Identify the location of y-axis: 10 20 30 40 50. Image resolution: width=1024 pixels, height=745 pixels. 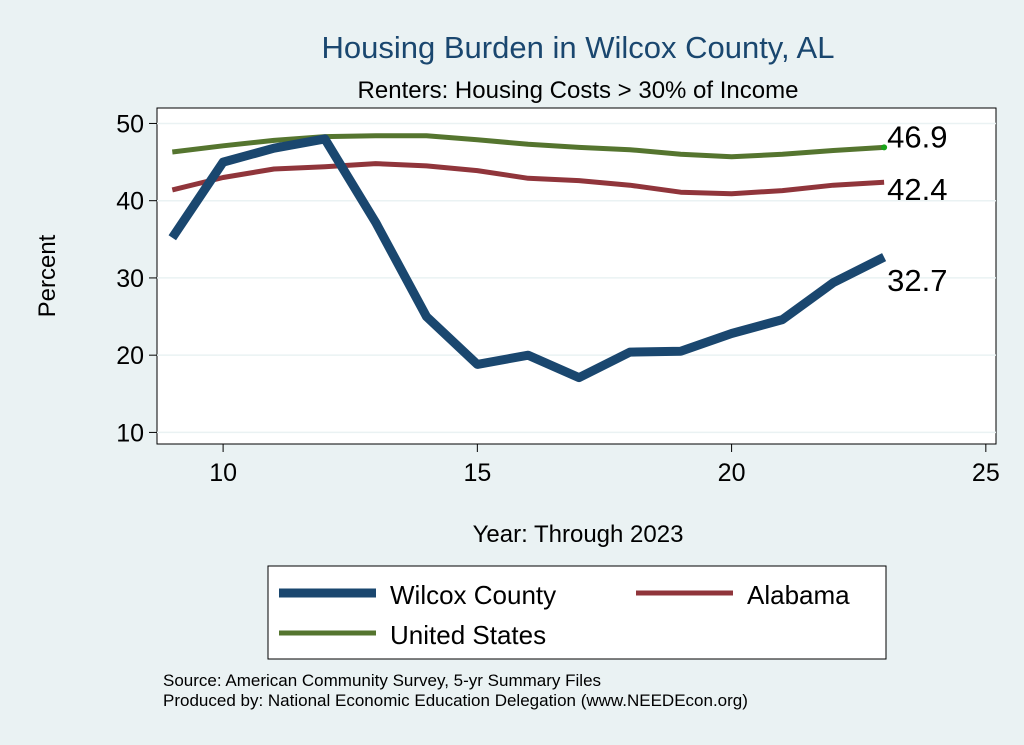
(136, 278).